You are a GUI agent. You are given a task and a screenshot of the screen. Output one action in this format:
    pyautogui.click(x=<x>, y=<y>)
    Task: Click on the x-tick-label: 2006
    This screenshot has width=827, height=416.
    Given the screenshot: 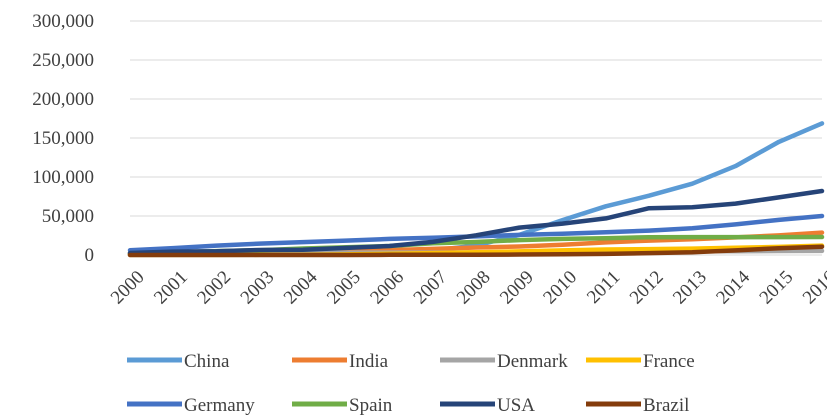 What is the action you would take?
    pyautogui.click(x=387, y=288)
    